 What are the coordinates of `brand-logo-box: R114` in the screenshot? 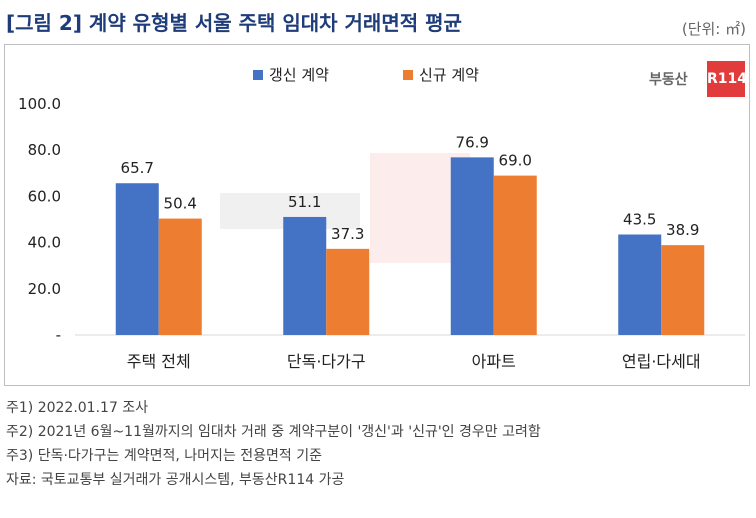 It's located at (727, 79).